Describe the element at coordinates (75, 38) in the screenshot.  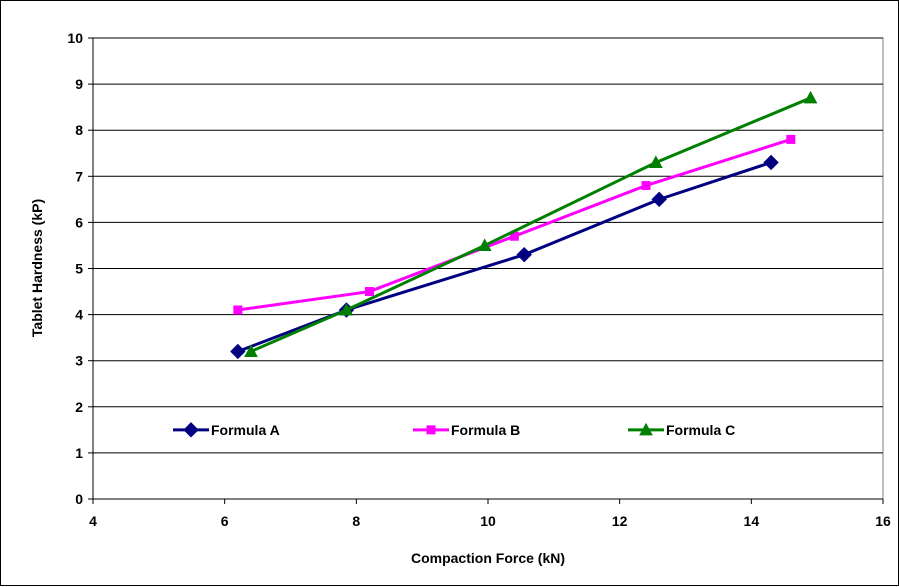
I see `y-tick-label: 10` at that location.